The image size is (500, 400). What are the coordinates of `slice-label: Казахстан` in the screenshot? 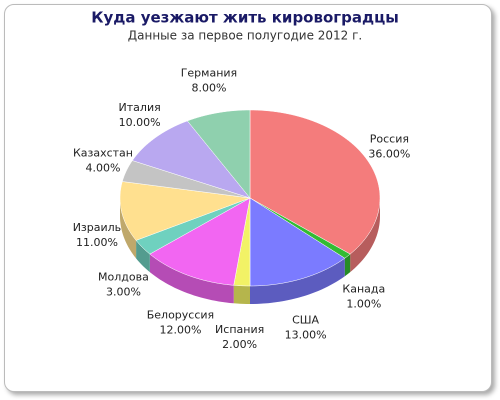 It's located at (103, 152).